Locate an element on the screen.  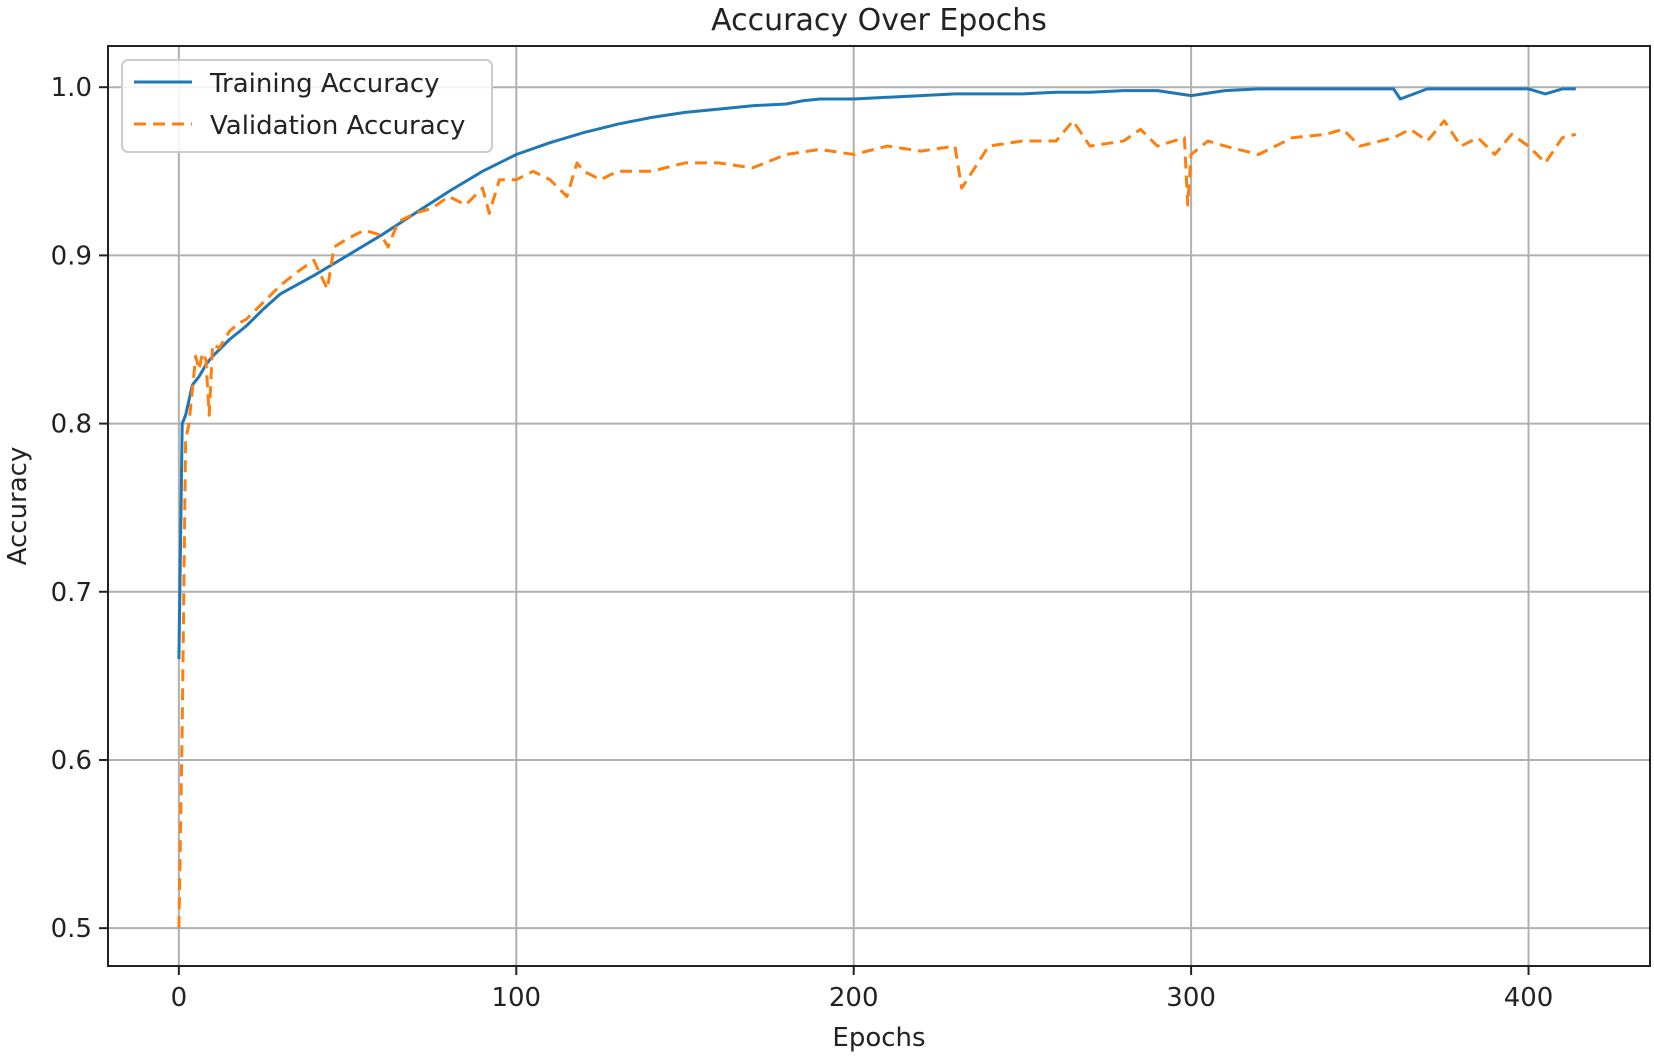
y-tick-label: 0.7 is located at coordinates (71, 593).